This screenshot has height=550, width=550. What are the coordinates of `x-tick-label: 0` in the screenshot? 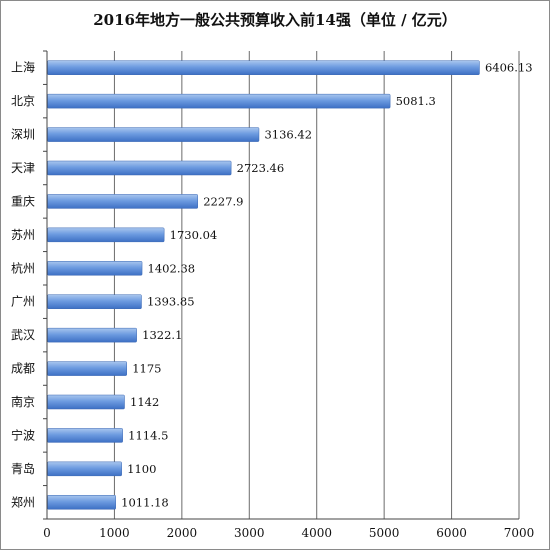 It's located at (47, 533).